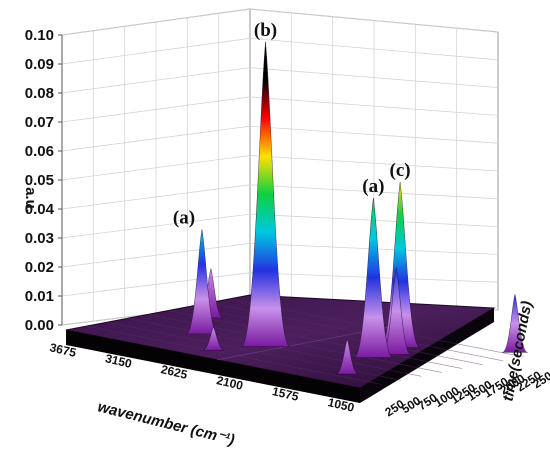 The image size is (550, 463). I want to click on x-tick-labels: 3675 3150 2625 2100 1575 1050, so click(202, 377).